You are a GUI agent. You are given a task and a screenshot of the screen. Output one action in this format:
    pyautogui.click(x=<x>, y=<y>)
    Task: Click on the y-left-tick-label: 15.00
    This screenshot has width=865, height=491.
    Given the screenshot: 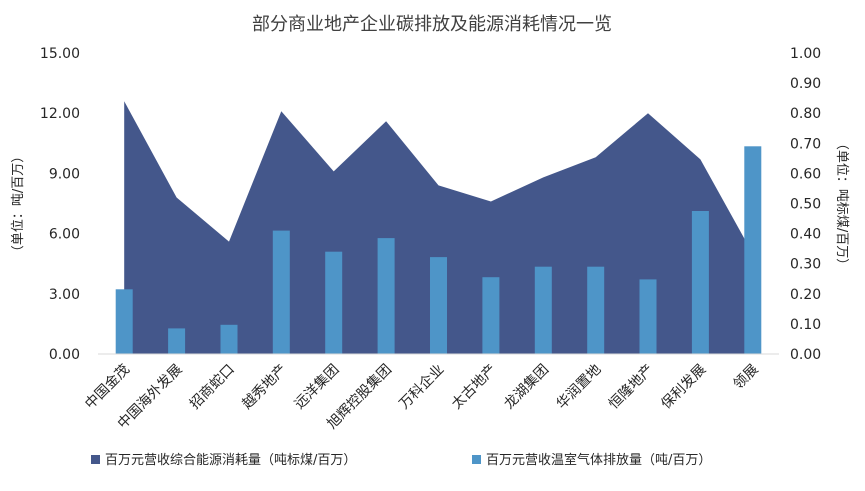 What is the action you would take?
    pyautogui.click(x=60, y=54)
    